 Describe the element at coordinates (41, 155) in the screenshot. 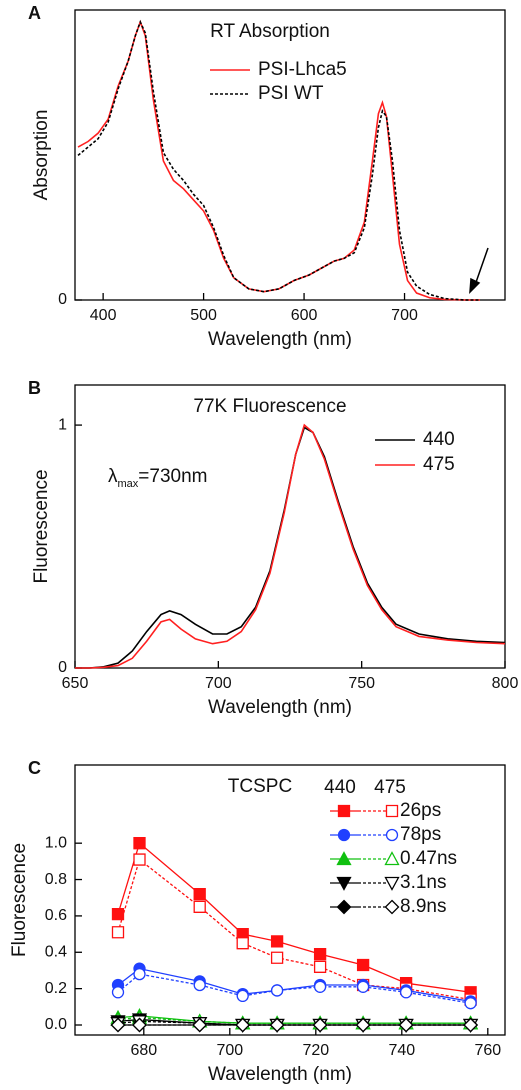

I see `y-axis-label: Absorption` at that location.